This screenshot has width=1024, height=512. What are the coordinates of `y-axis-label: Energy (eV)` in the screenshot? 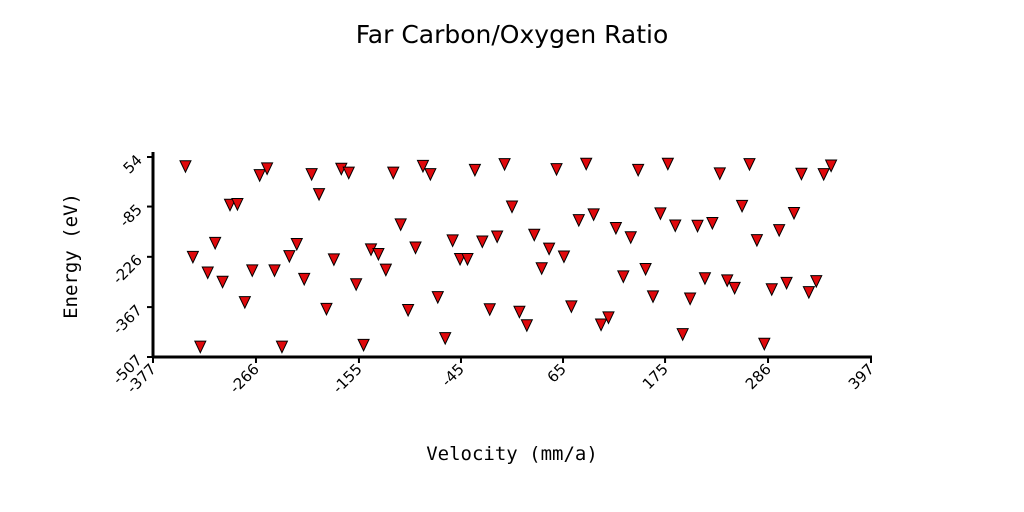 It's located at (71, 256).